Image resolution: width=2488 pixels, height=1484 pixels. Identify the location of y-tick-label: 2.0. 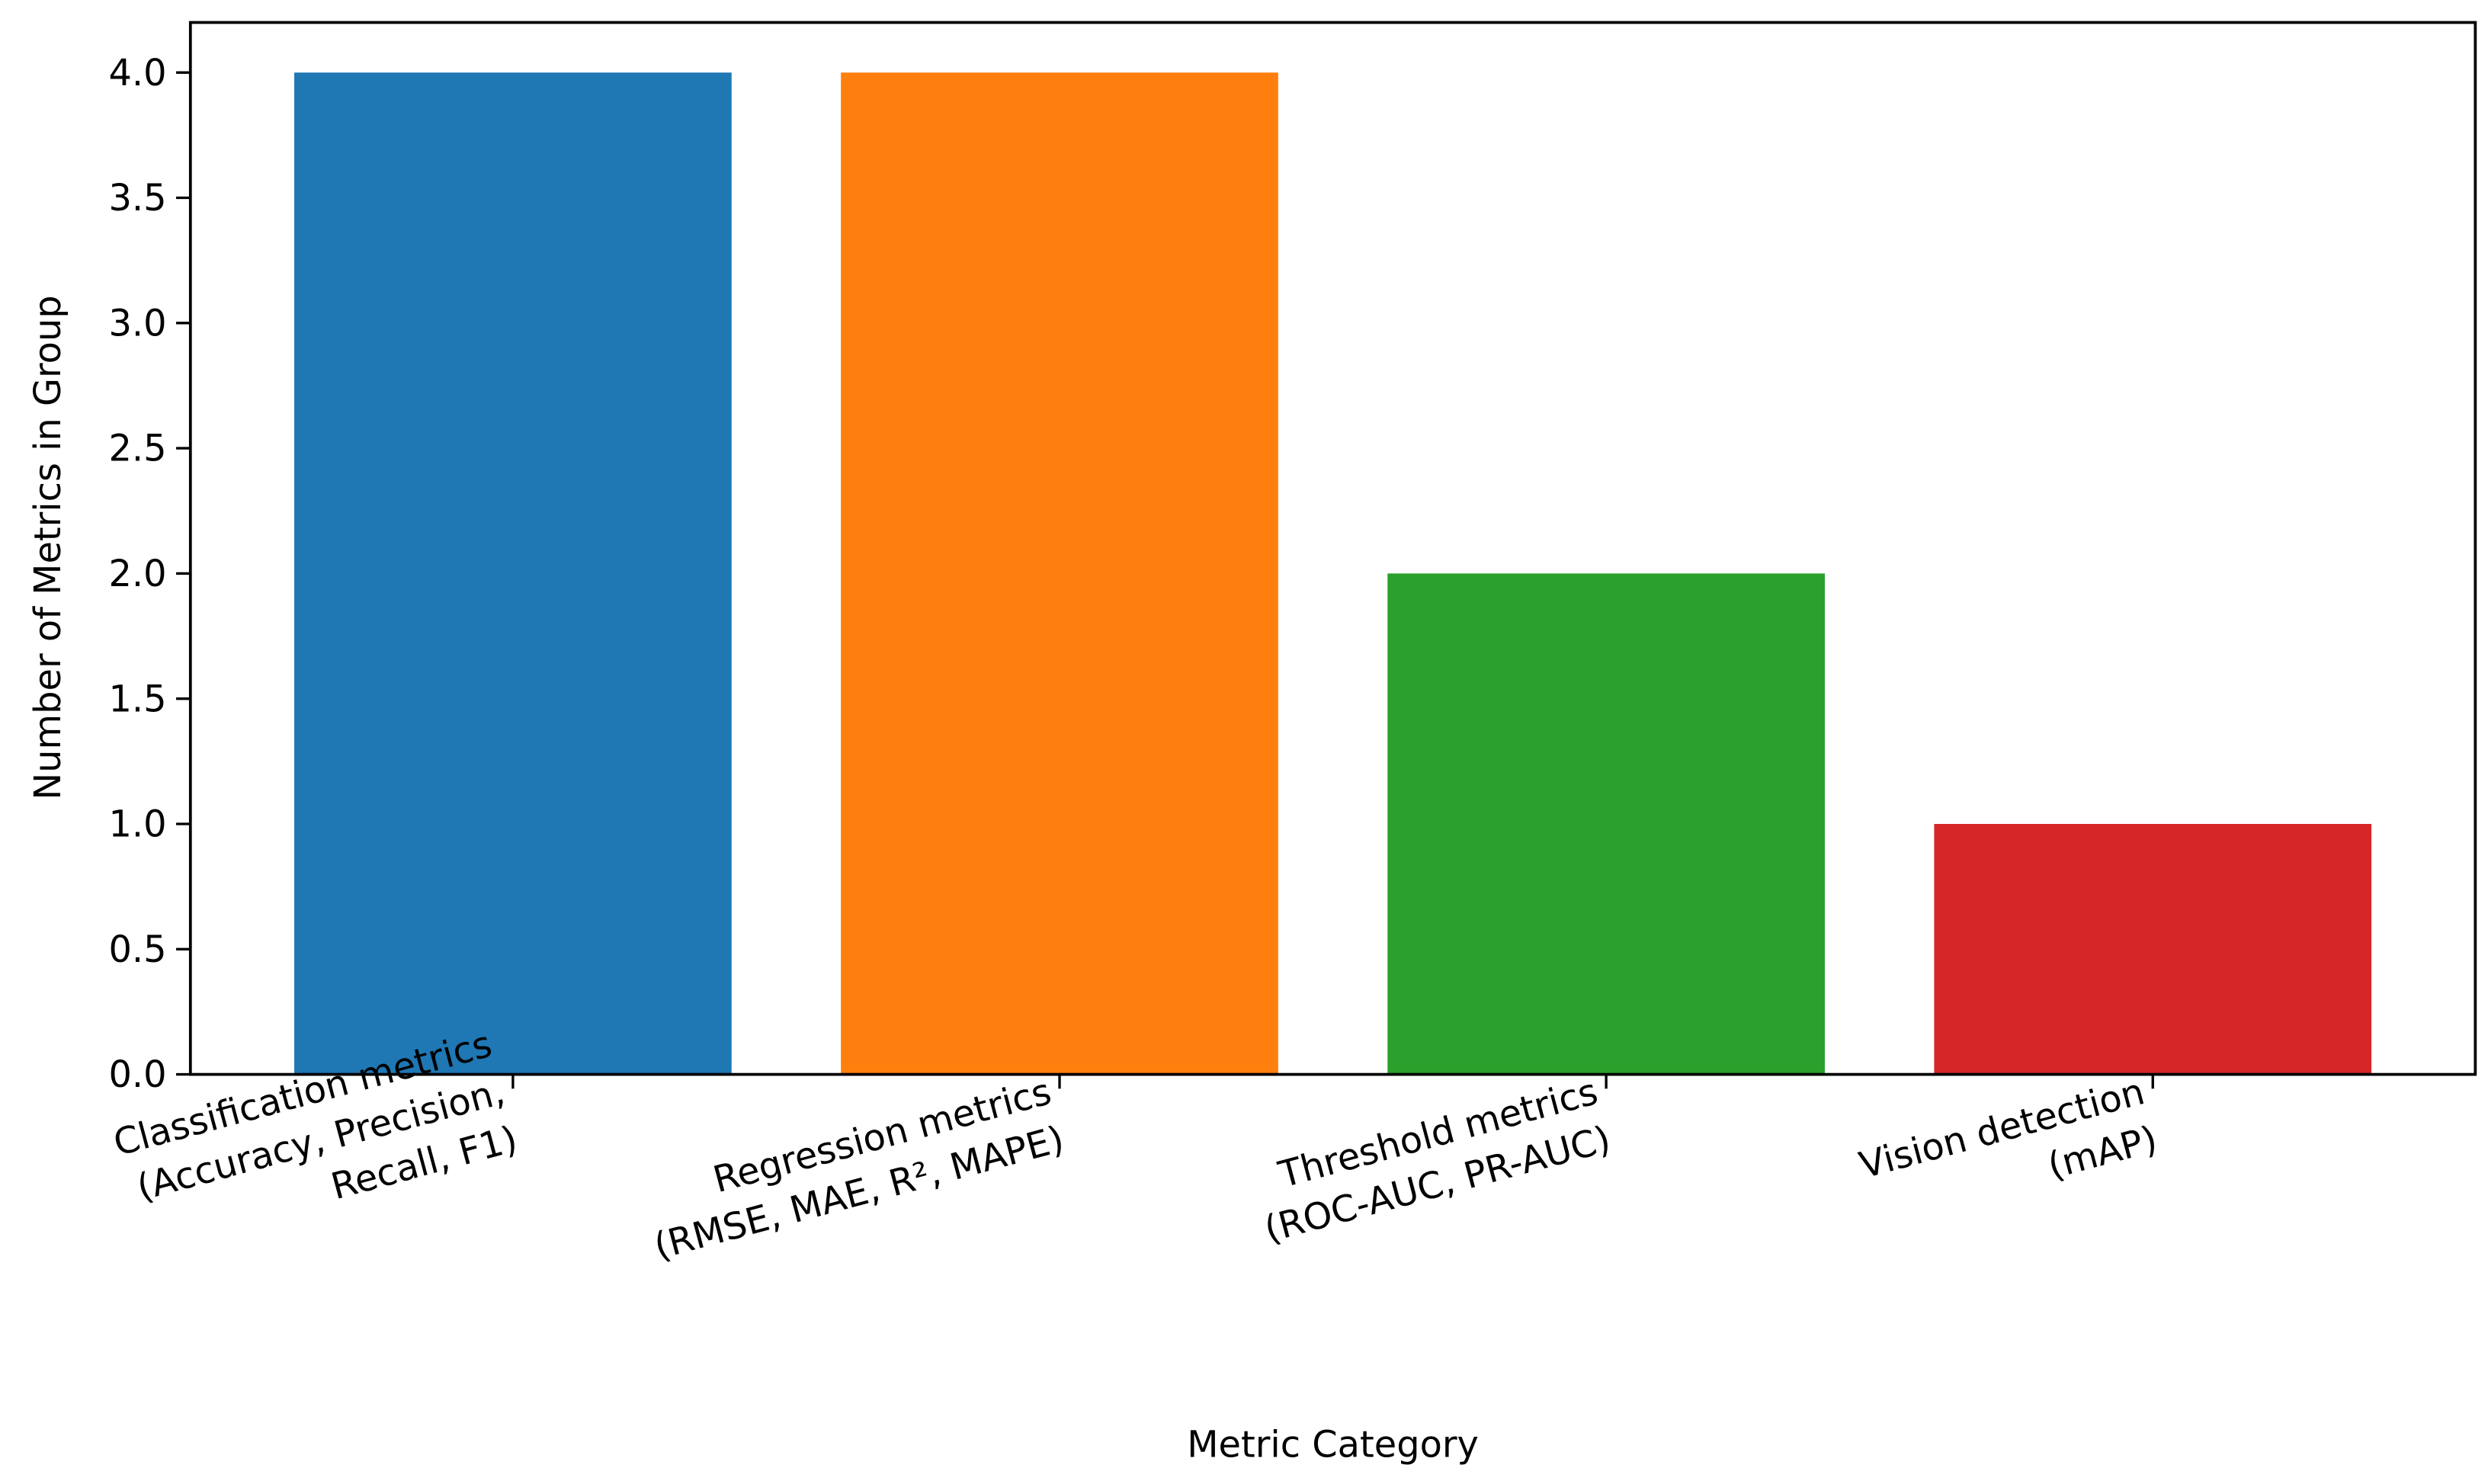
(137, 574).